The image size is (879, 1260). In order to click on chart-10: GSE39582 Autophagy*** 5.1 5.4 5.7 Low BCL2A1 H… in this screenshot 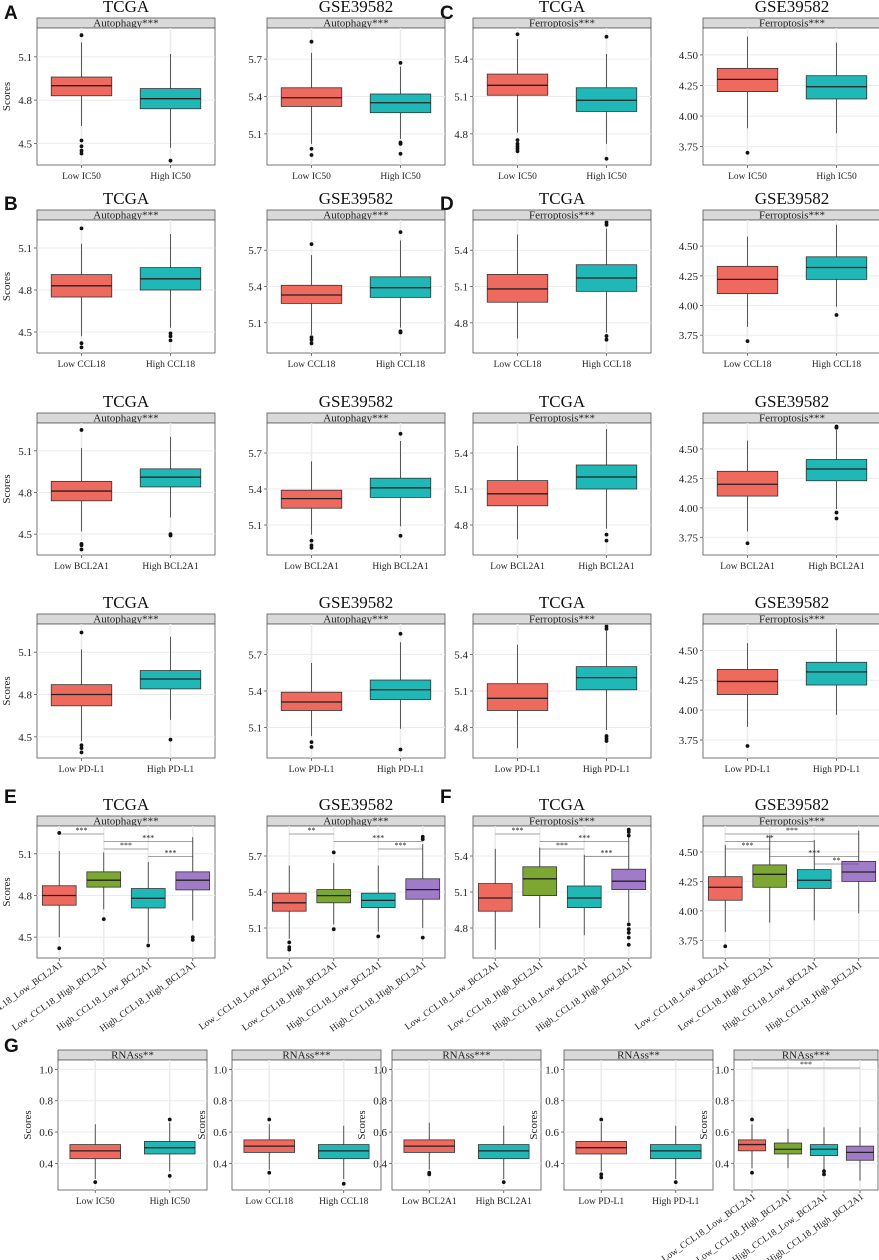, I will do `click(347, 482)`.